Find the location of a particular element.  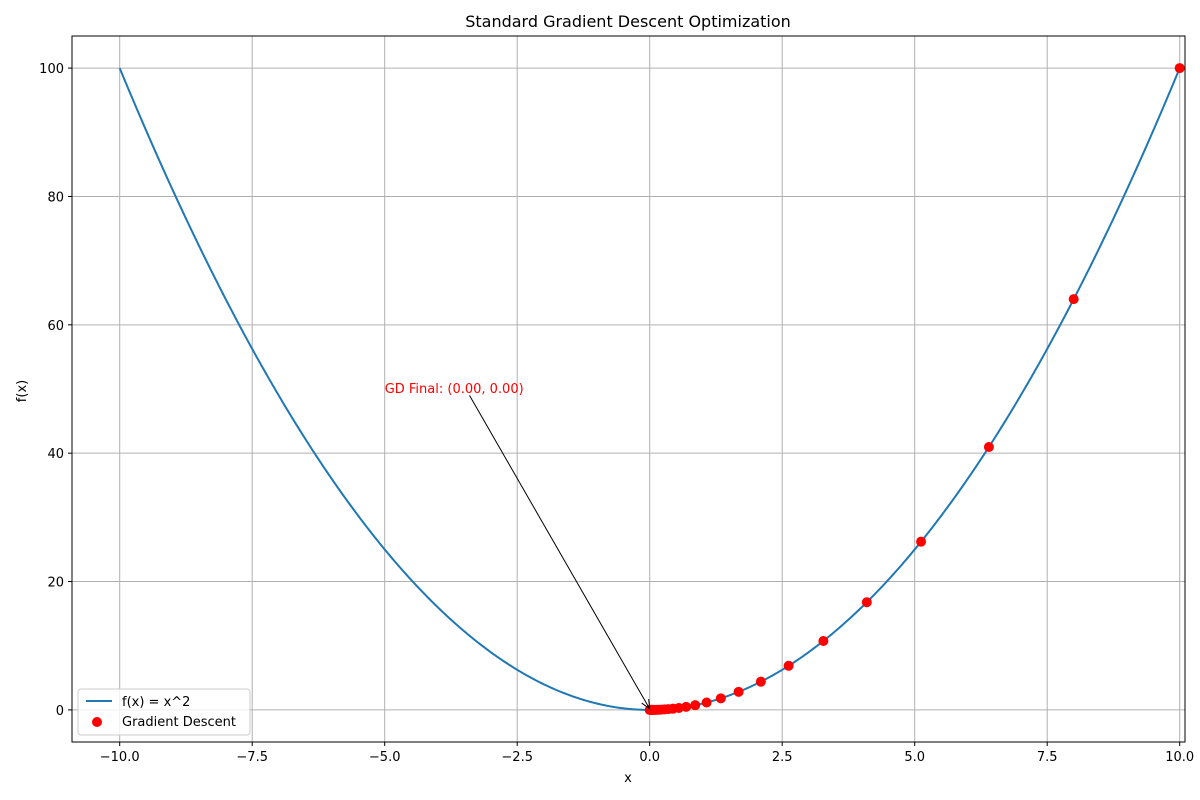

legend-box is located at coordinates (164, 712).